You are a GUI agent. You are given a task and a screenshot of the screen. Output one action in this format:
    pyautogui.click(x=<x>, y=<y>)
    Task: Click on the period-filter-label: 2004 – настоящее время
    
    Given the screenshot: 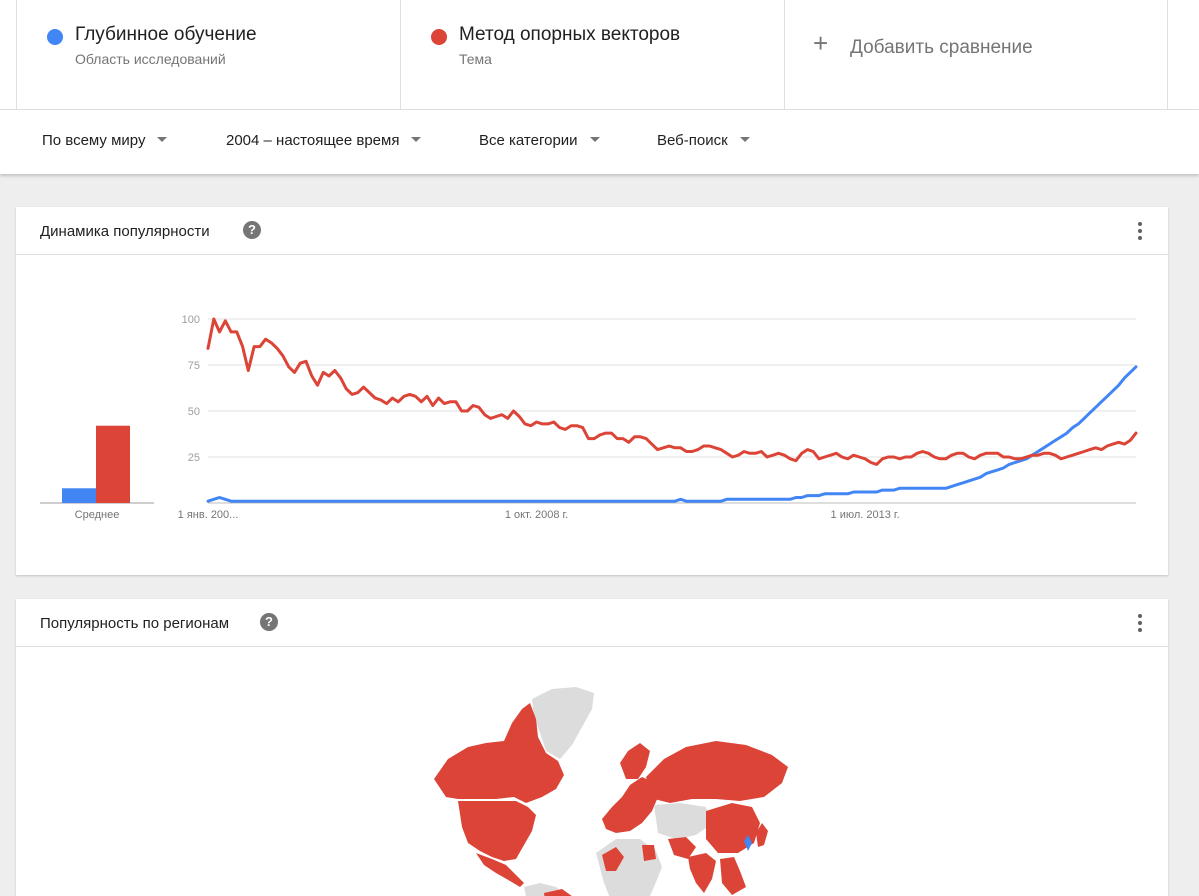 What is the action you would take?
    pyautogui.click(x=313, y=140)
    